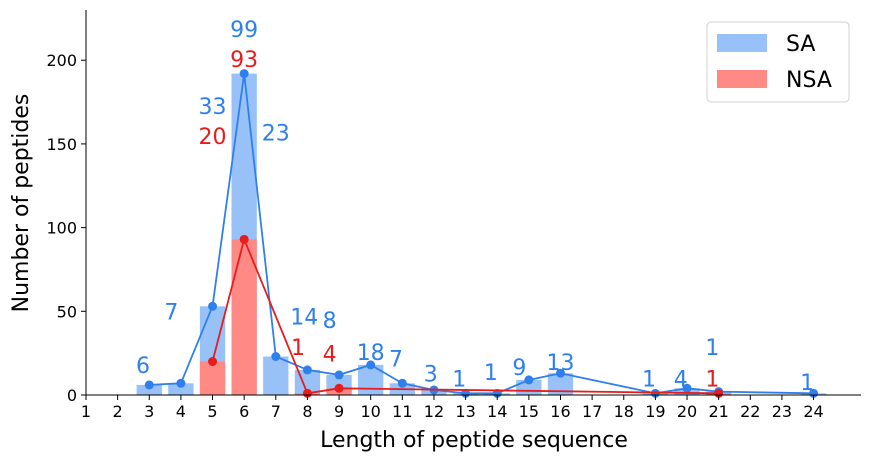  What do you see at coordinates (497, 411) in the screenshot?
I see `x-tick-label: 14` at bounding box center [497, 411].